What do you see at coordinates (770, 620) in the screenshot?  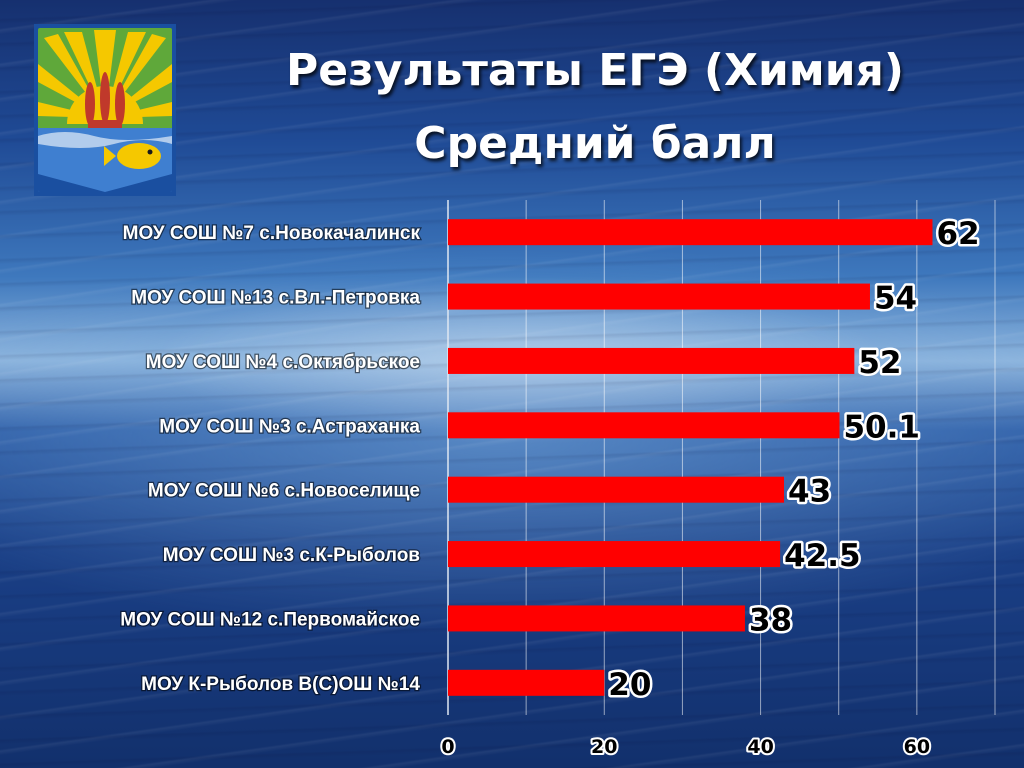 I see `data-label: 38` at bounding box center [770, 620].